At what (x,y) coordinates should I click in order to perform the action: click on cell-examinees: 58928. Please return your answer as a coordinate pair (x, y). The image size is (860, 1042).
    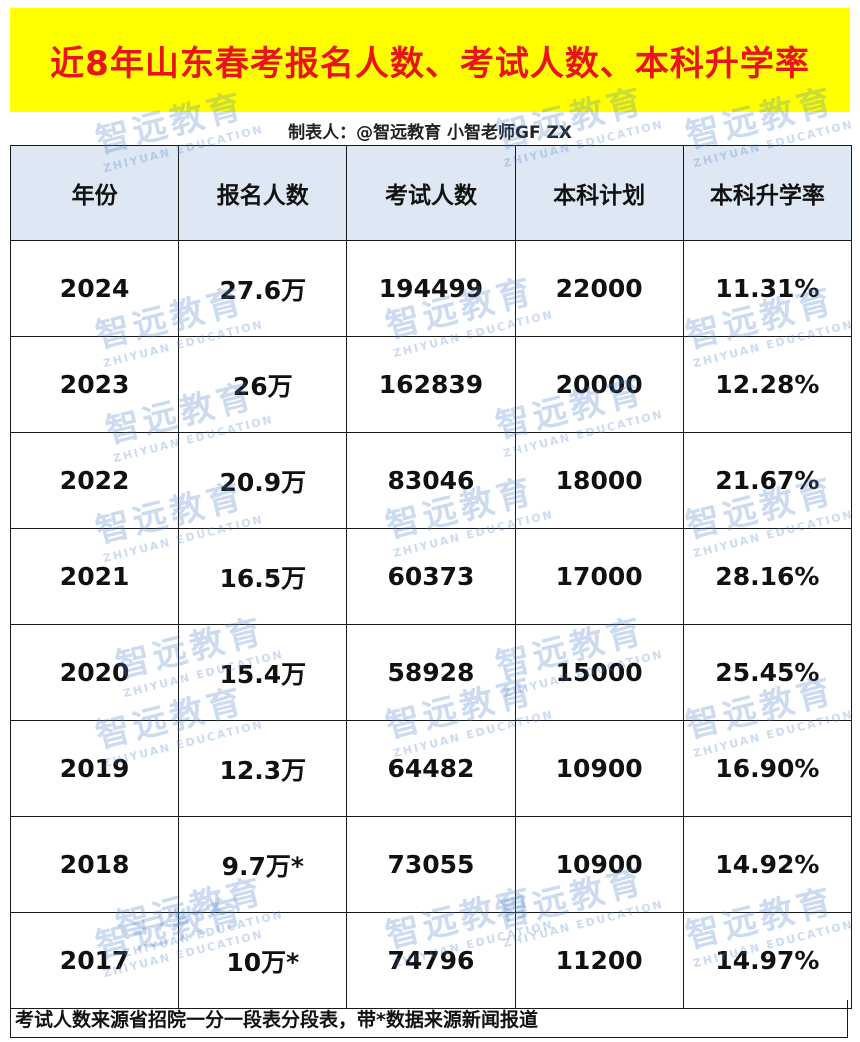
    Looking at the image, I should click on (431, 672).